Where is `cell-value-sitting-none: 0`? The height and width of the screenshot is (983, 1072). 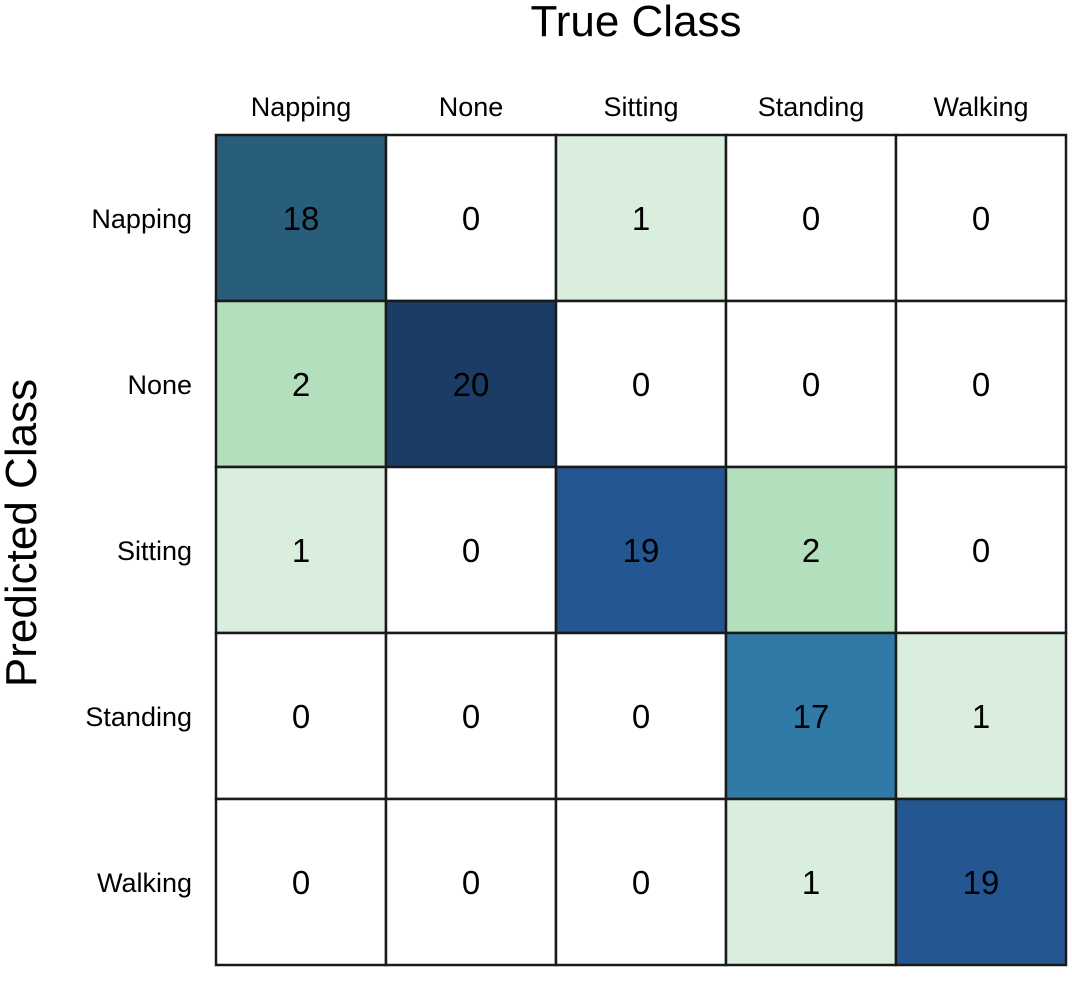 cell-value-sitting-none: 0 is located at coordinates (471, 550).